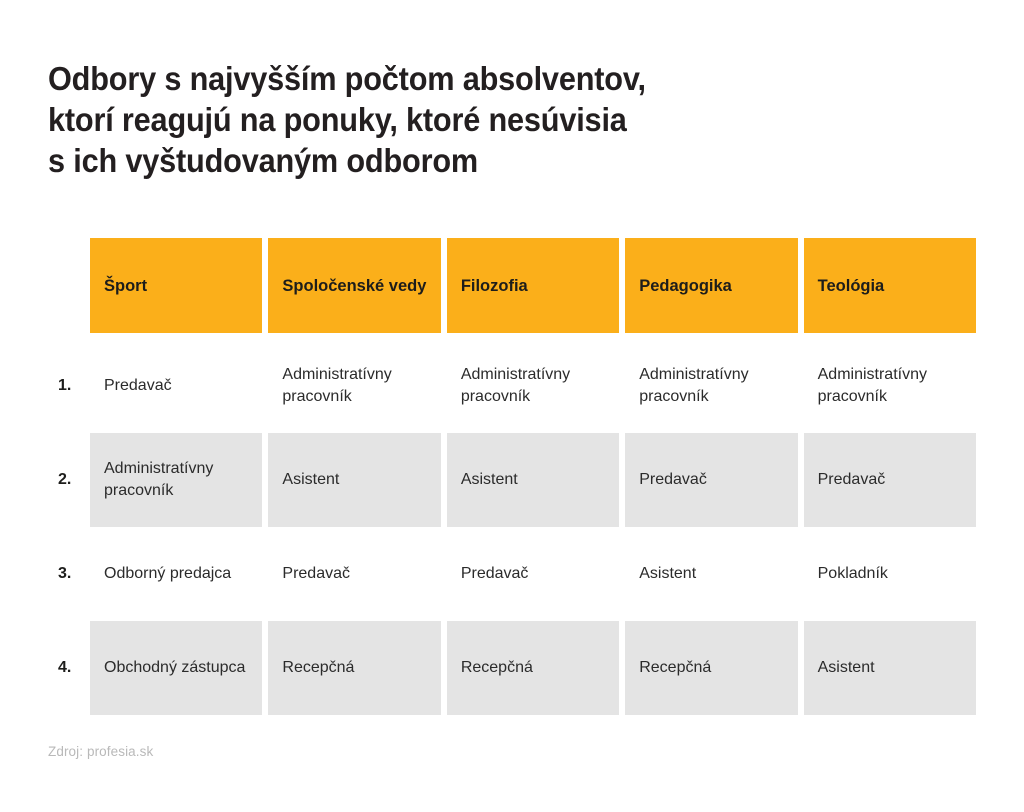 The width and height of the screenshot is (1024, 812). What do you see at coordinates (176, 668) in the screenshot?
I see `table-cell: Obchodný zástupca` at bounding box center [176, 668].